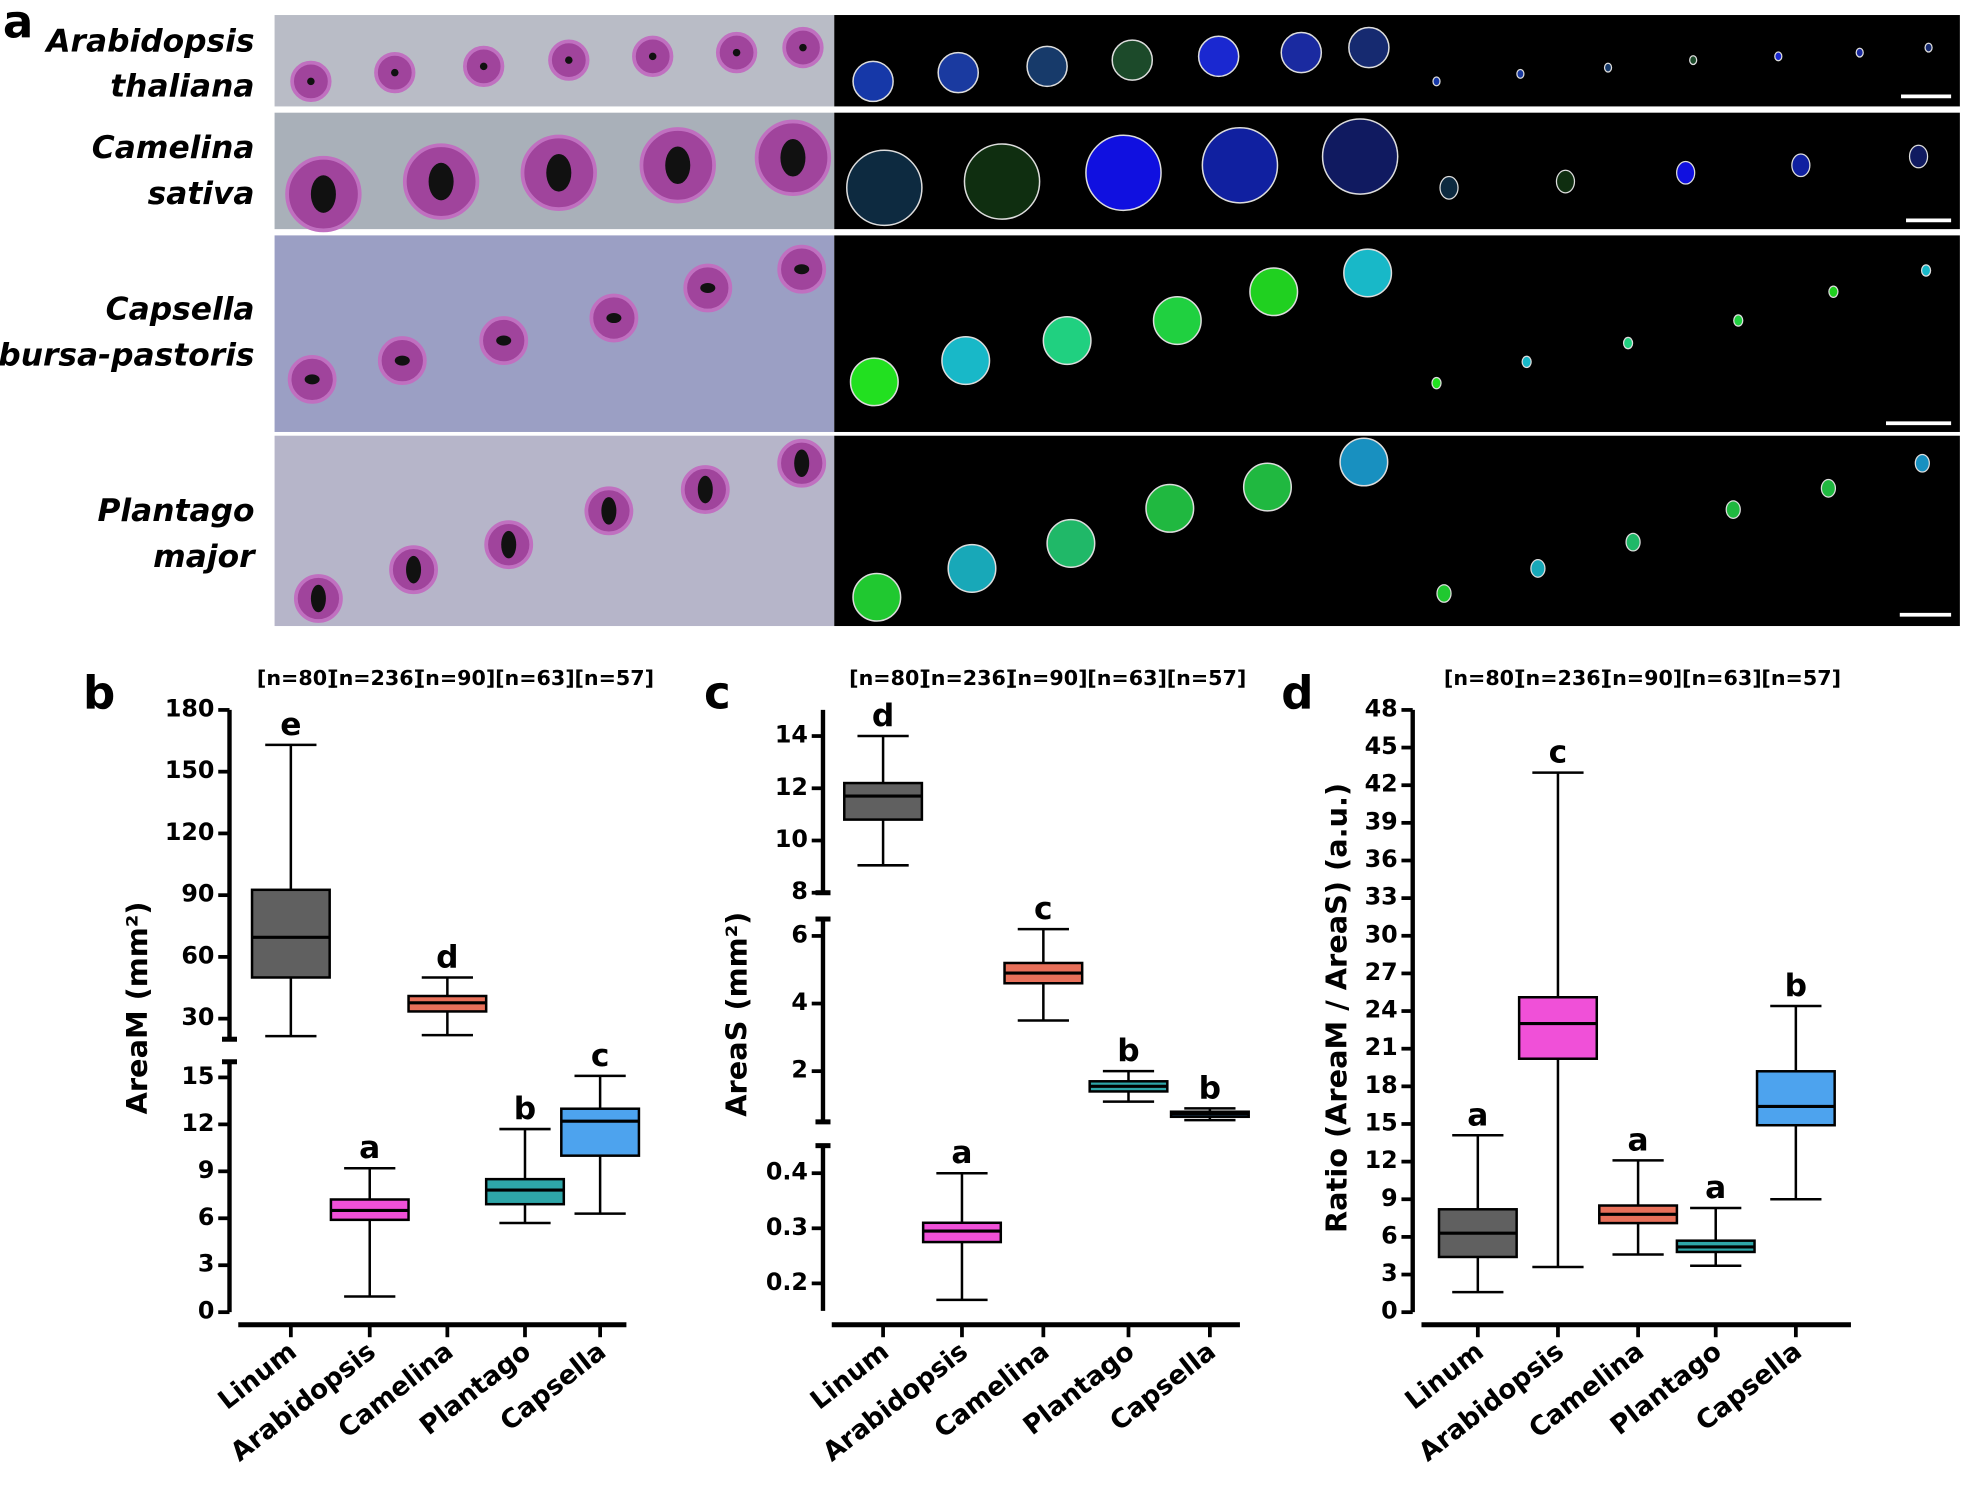  Describe the element at coordinates (889, 678) in the screenshot. I see `n-label: [n=80]` at that location.